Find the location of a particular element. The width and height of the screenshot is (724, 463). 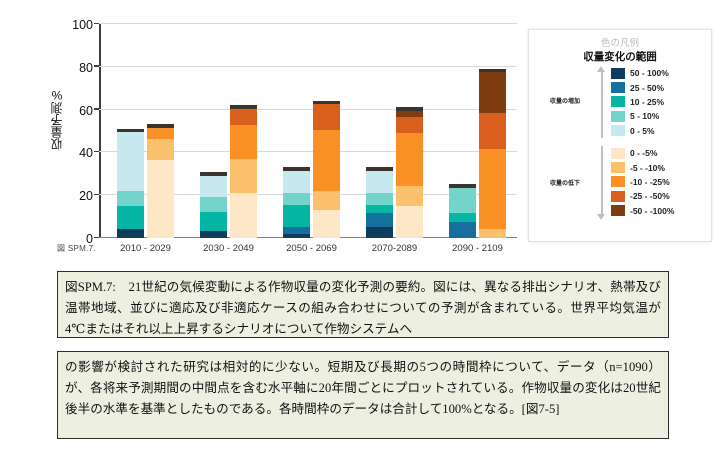

decrease-arrow-icon is located at coordinates (602, 183).